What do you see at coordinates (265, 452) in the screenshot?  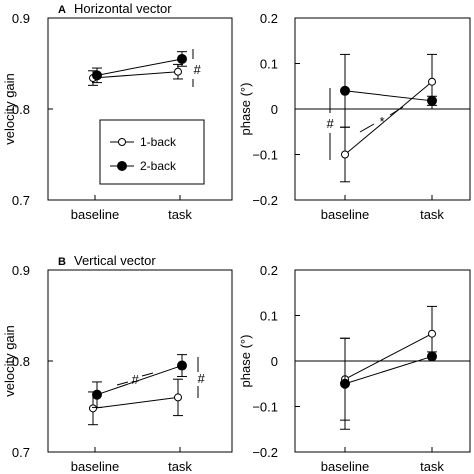 I see `panel-4-ytick-label: −0.2` at bounding box center [265, 452].